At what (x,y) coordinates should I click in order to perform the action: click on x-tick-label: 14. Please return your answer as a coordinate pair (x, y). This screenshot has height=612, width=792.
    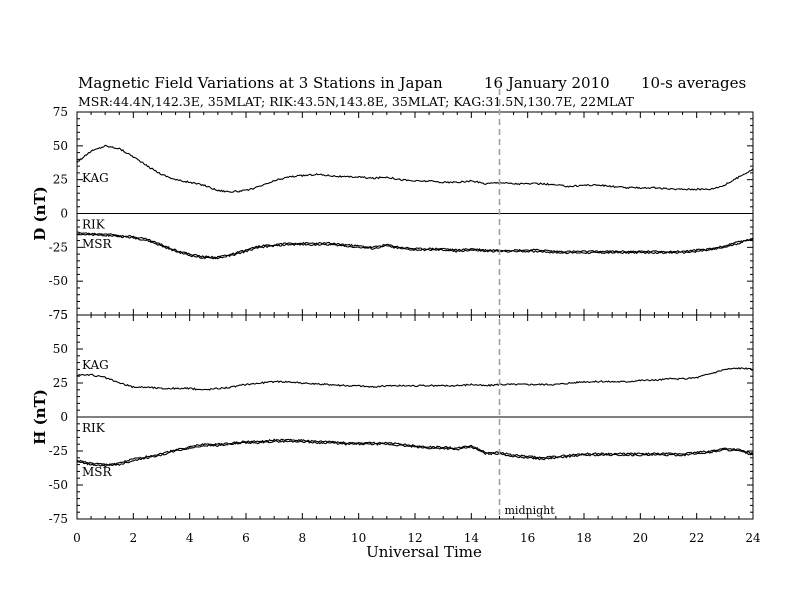
    Looking at the image, I should click on (472, 538).